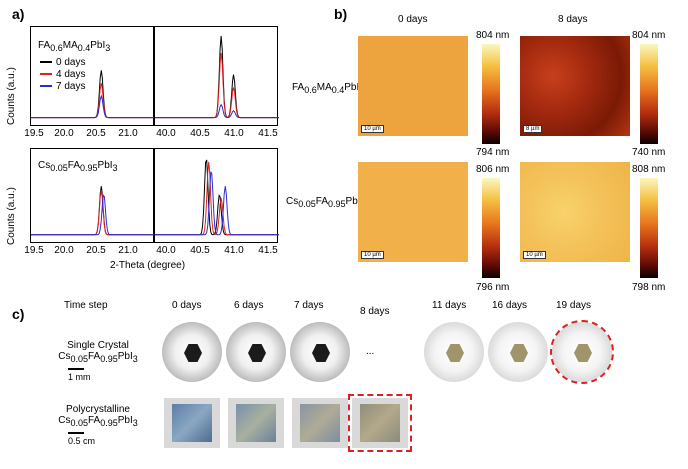 The height and width of the screenshot is (469, 688). Describe the element at coordinates (328, 88) in the screenshot. I see `material-label: FA0.6MA0.4PbI3` at that location.